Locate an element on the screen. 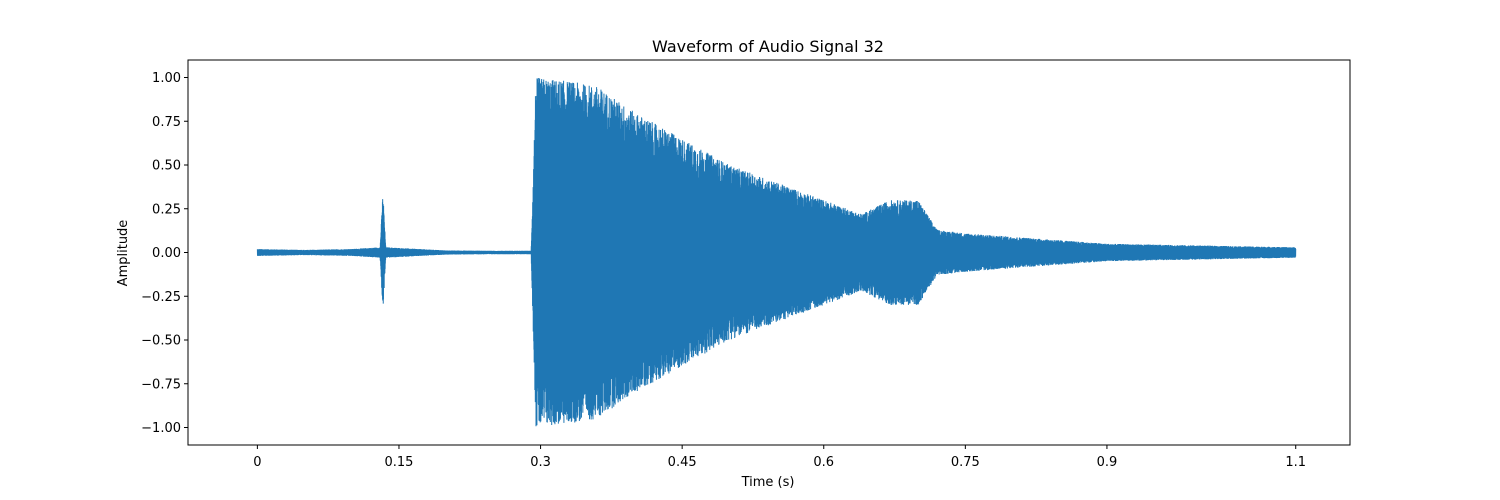  x-tick-label: 0.45 is located at coordinates (682, 462).